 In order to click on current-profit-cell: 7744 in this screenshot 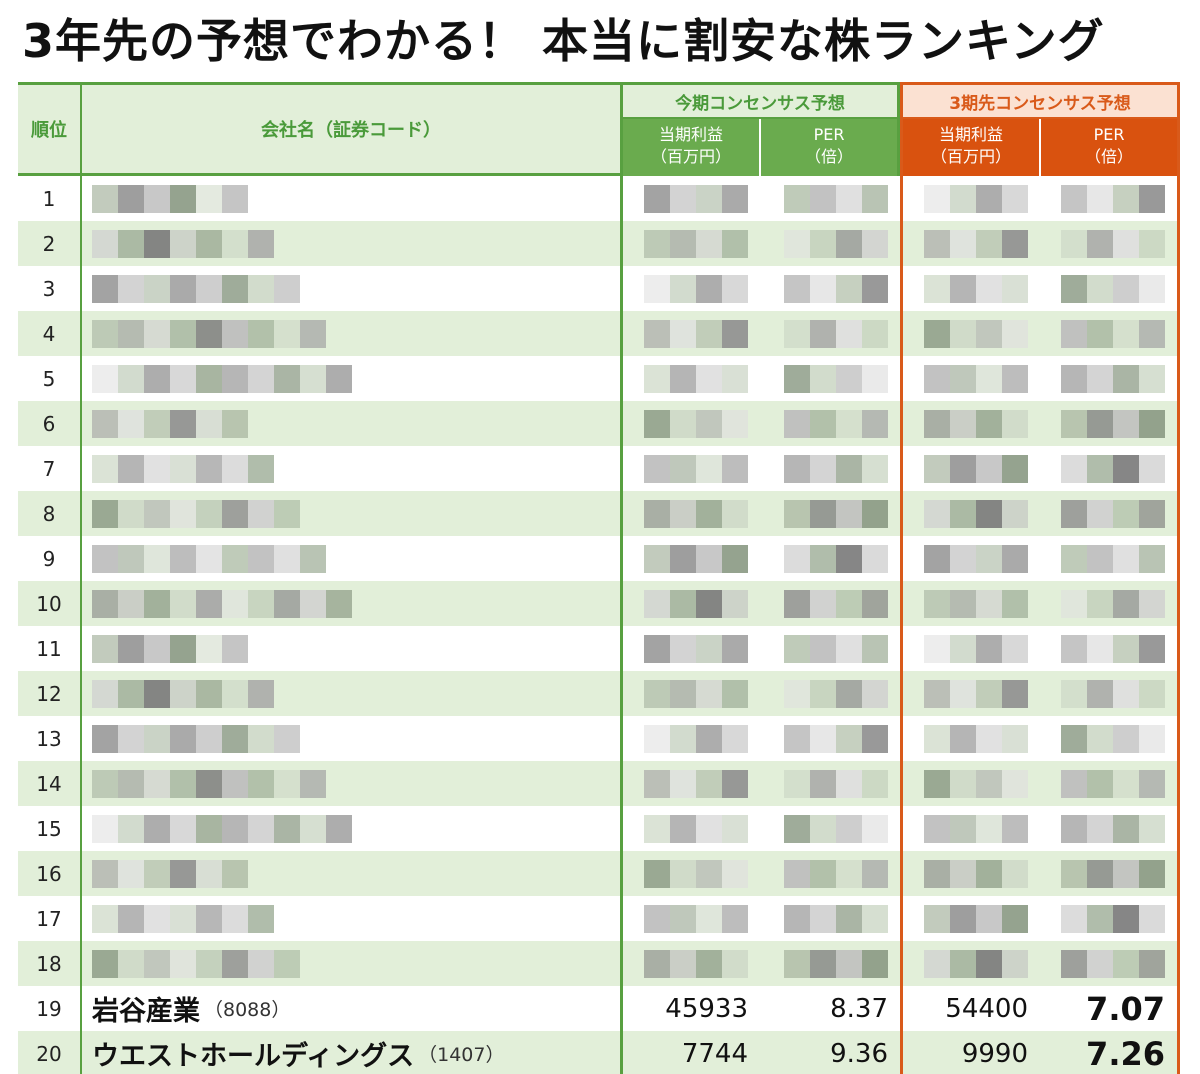, I will do `click(690, 1052)`.